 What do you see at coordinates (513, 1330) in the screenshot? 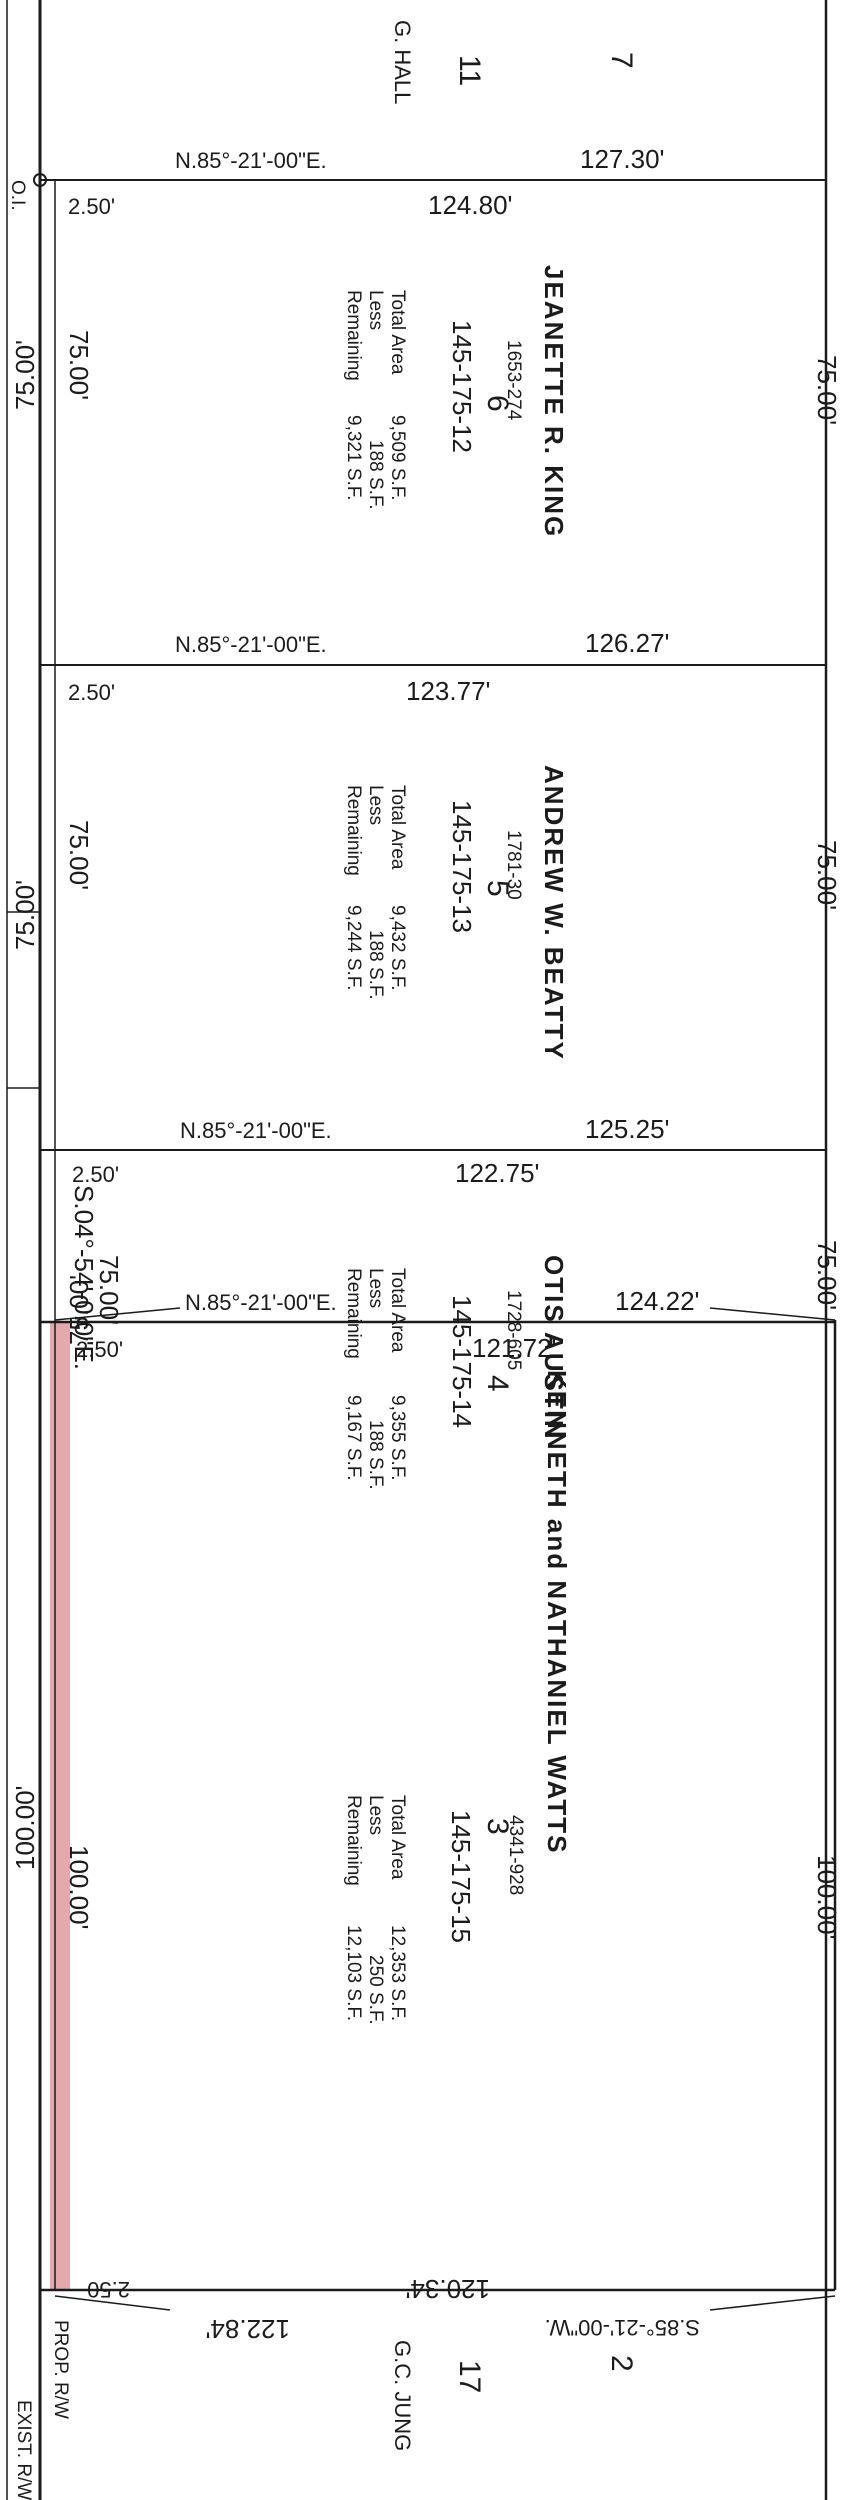
I see `lot4-book: 1728-605` at bounding box center [513, 1330].